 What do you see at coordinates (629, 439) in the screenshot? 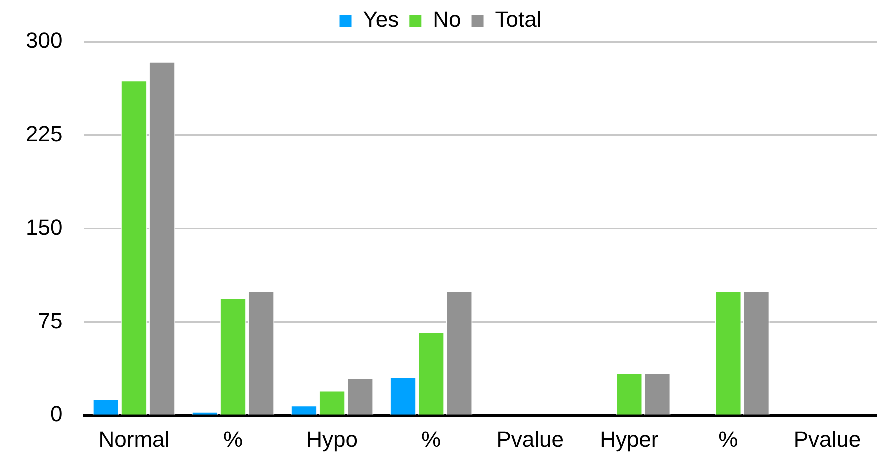
I see `x-tick-label: Hyper` at bounding box center [629, 439].